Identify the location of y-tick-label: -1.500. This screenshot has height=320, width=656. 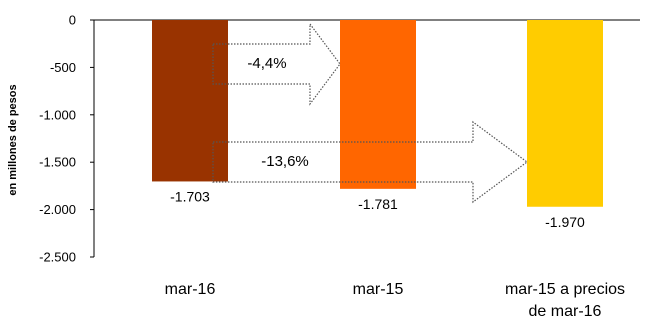
(57, 162).